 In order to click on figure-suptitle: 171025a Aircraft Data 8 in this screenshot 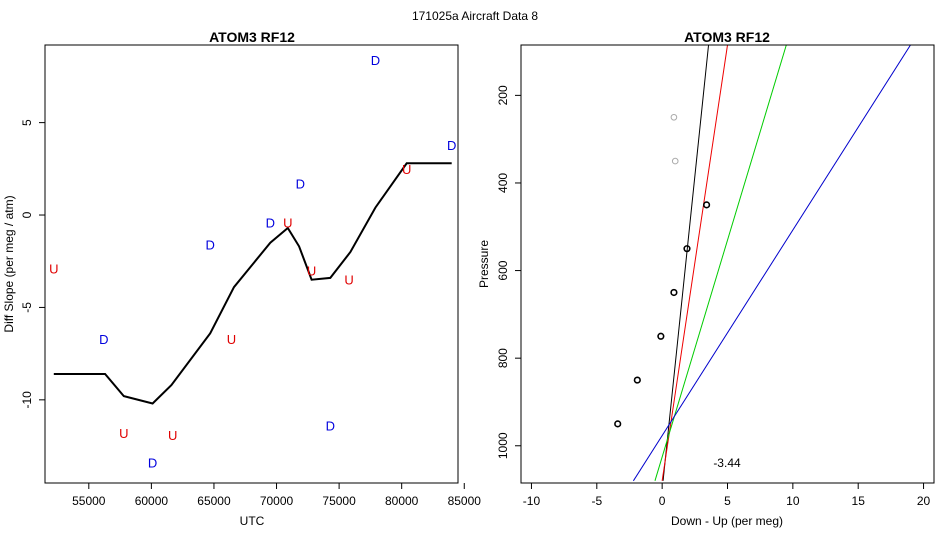, I will do `click(475, 16)`.